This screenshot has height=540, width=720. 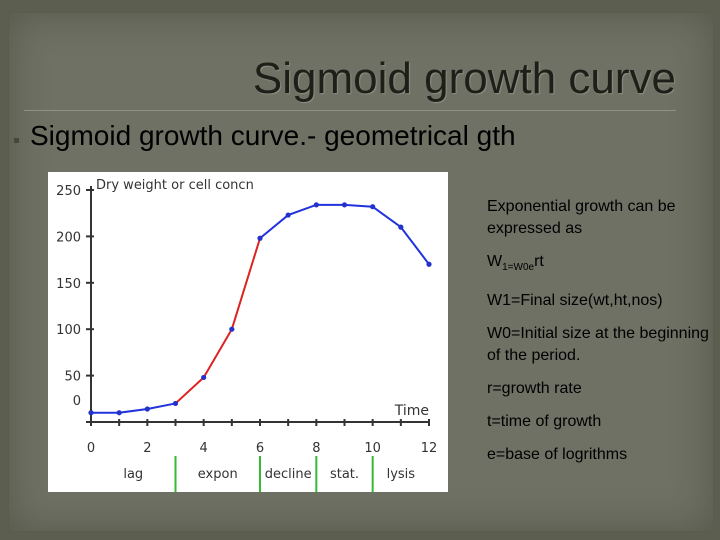 I want to click on x-tick-label: 0, so click(x=91, y=448).